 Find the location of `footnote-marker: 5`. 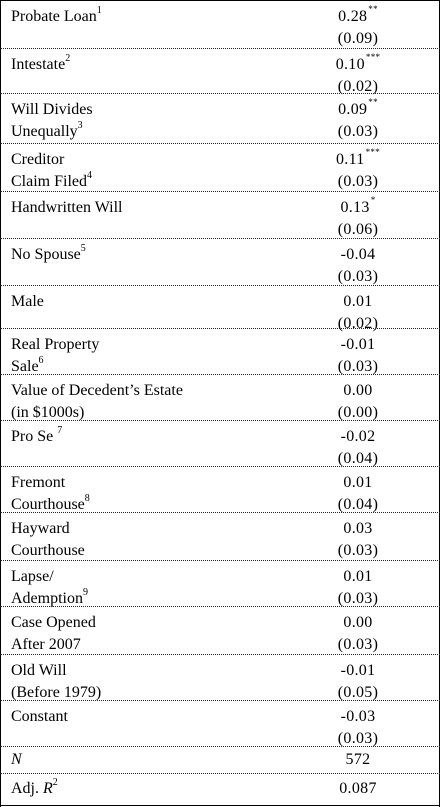

footnote-marker: 5 is located at coordinates (83, 248).